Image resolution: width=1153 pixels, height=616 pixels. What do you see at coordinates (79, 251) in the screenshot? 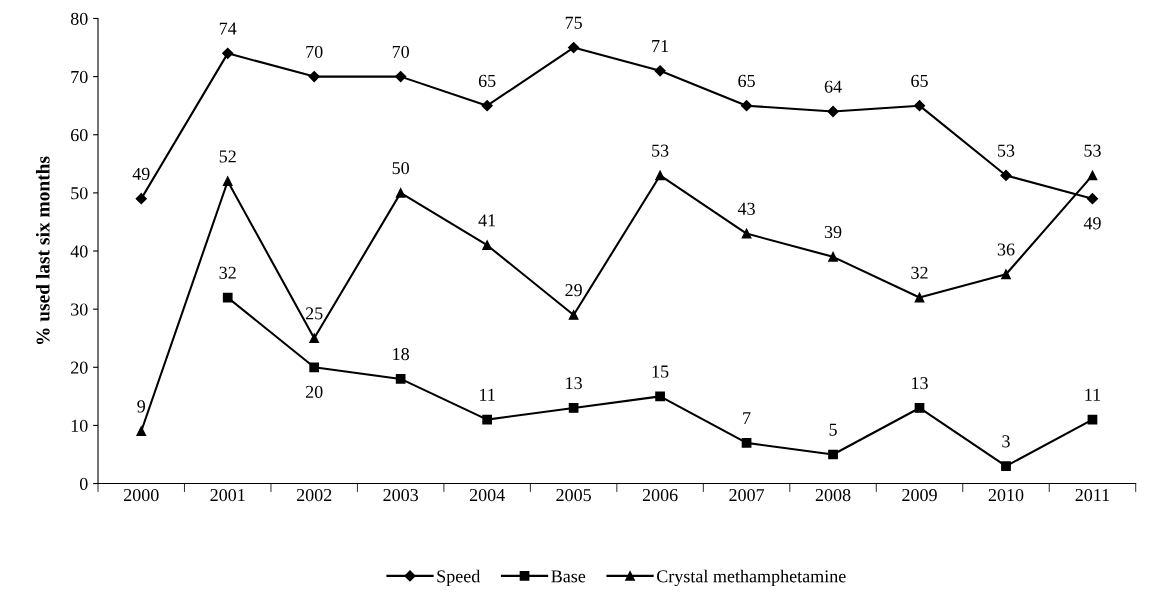
I see `y-tick-label: 40` at bounding box center [79, 251].